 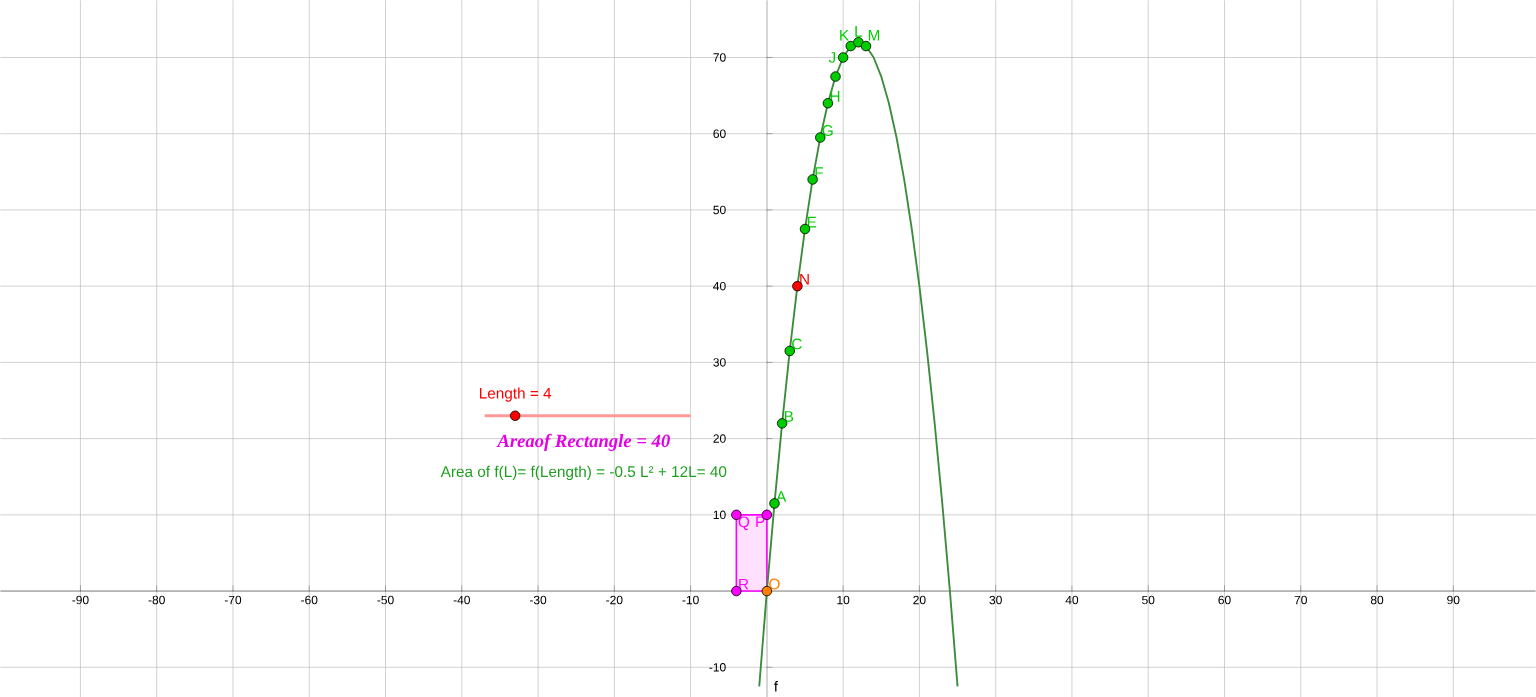 I want to click on x-tick-label: -90, so click(x=80, y=600).